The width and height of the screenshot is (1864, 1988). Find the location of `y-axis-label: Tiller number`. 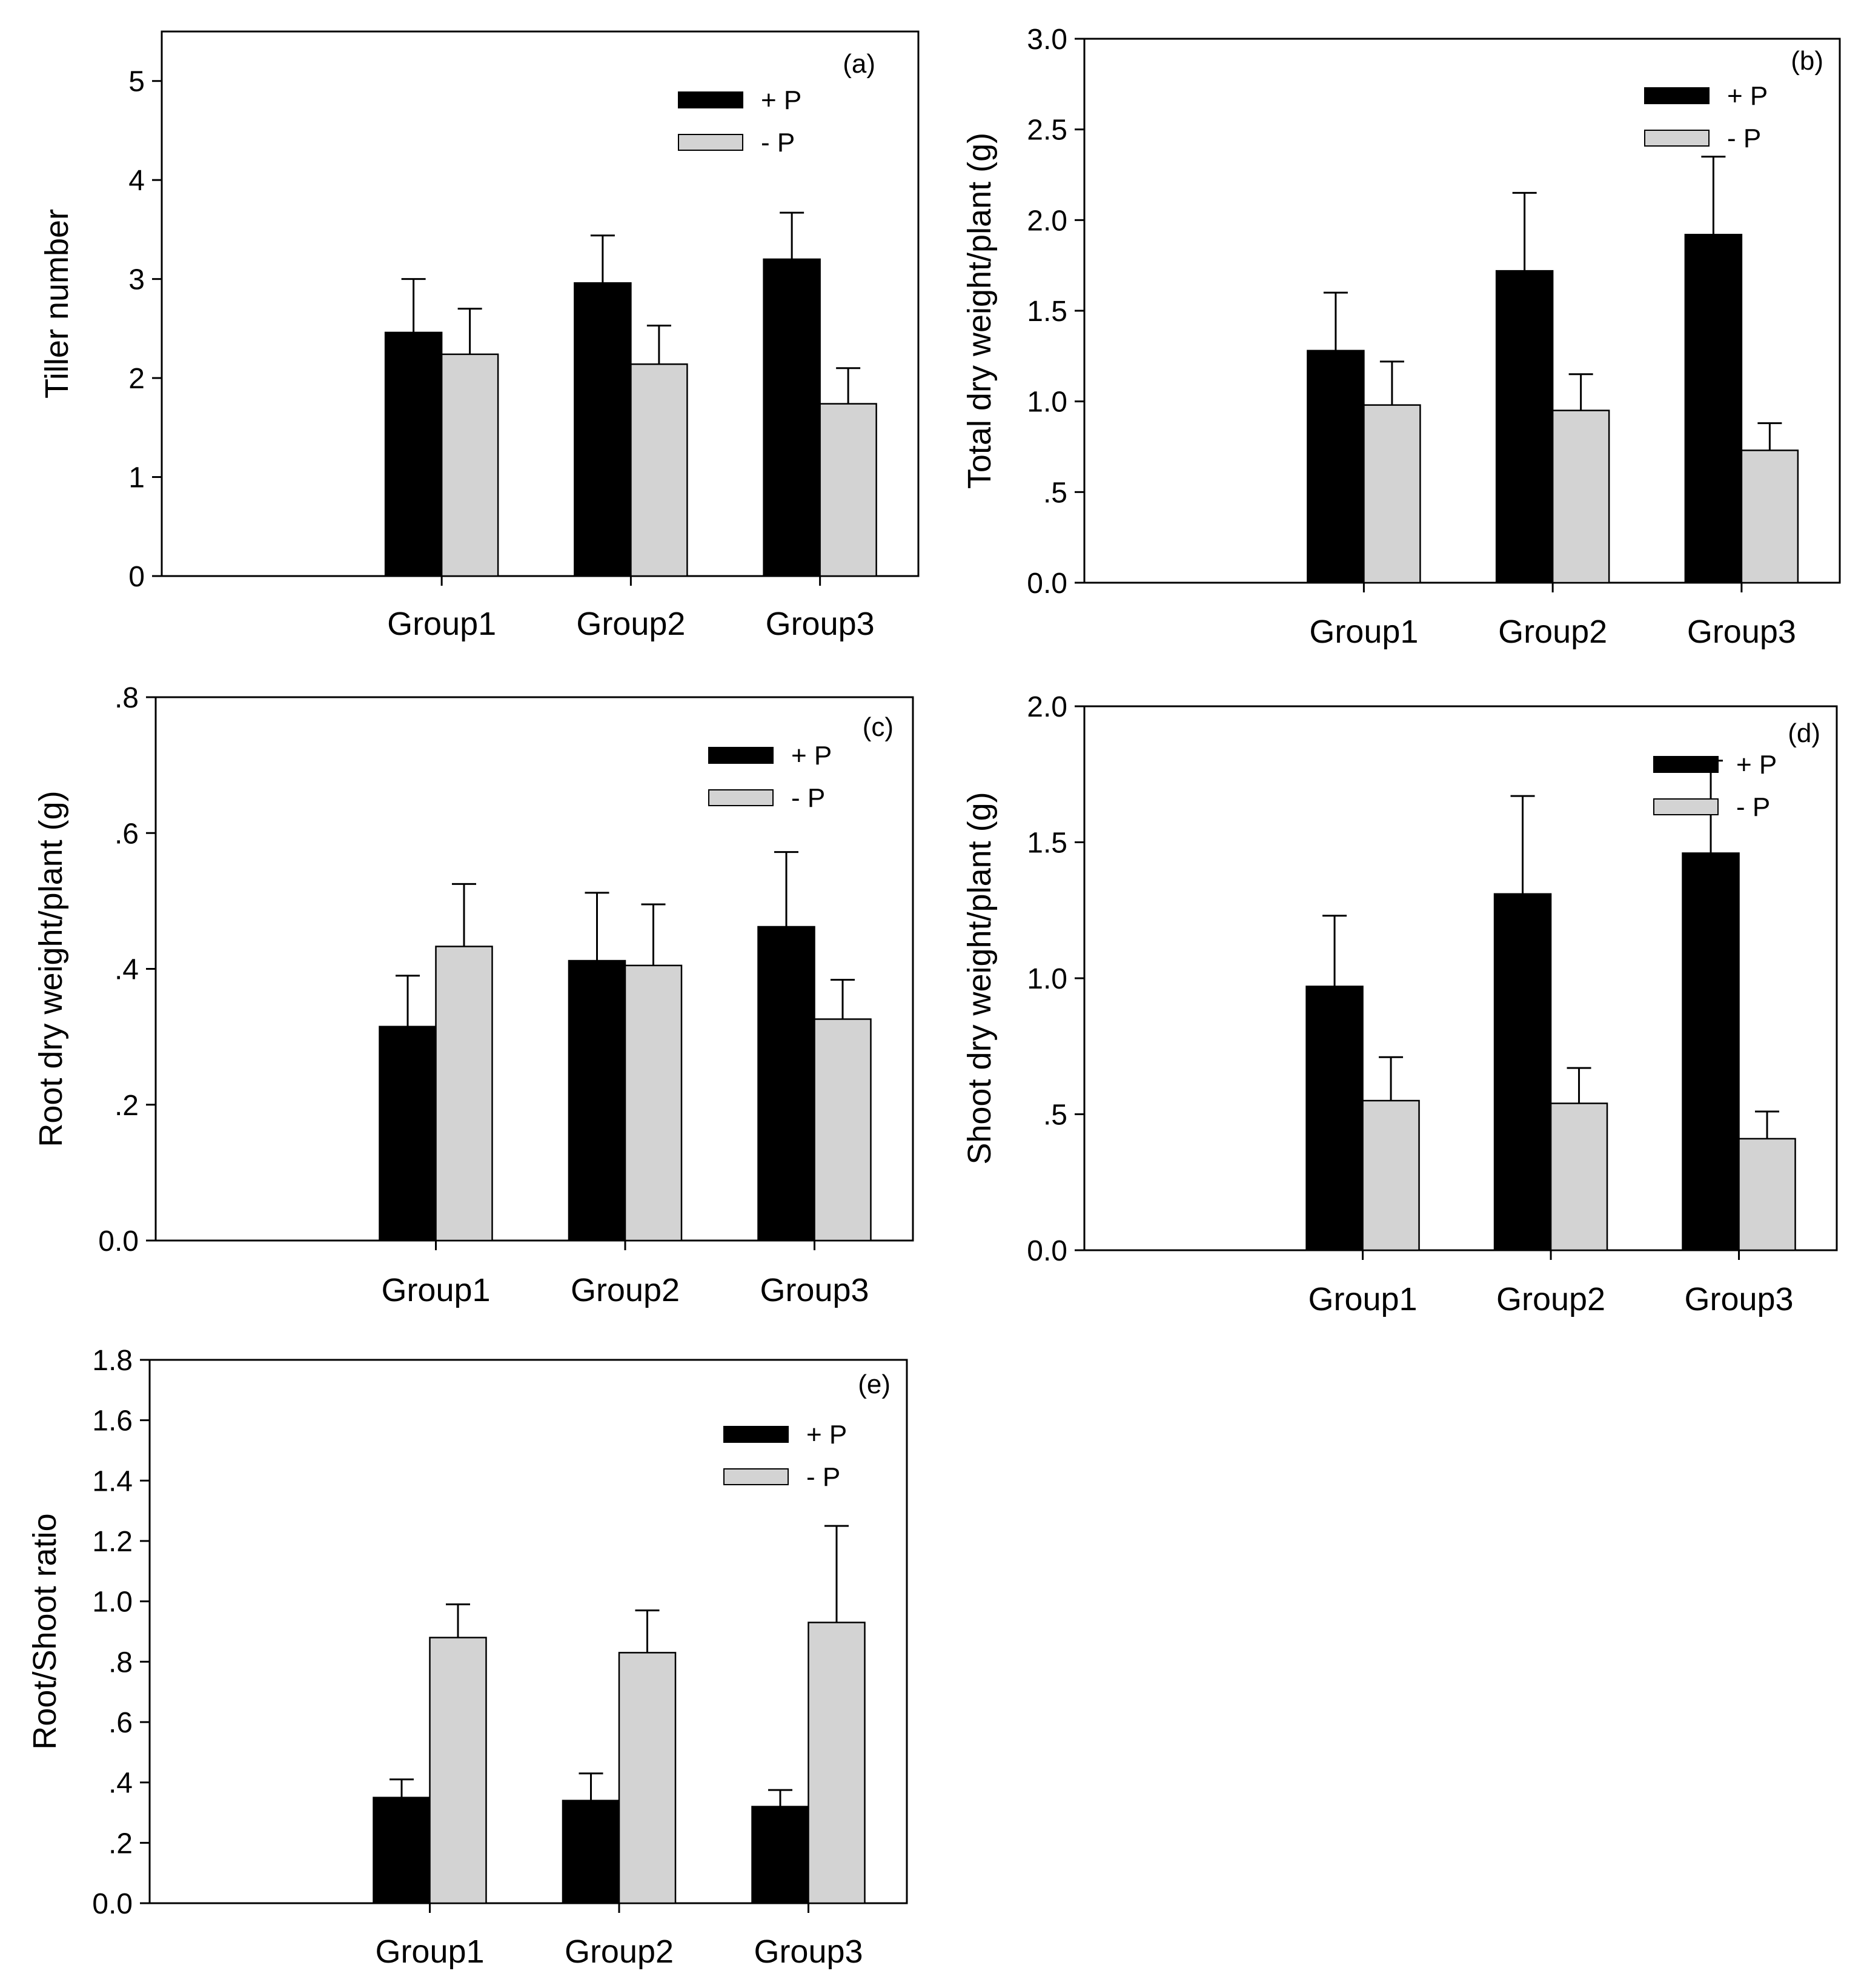

y-axis-label: Tiller number is located at coordinates (57, 304).